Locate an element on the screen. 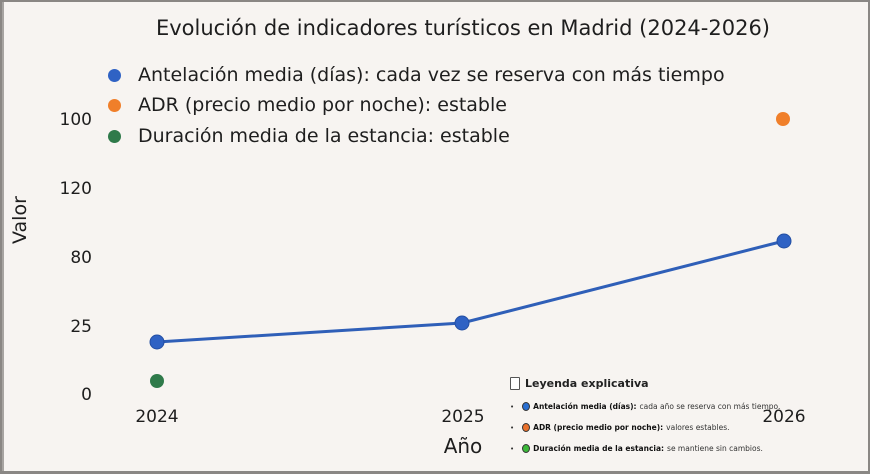  x-axis-label: Año is located at coordinates (463, 446).